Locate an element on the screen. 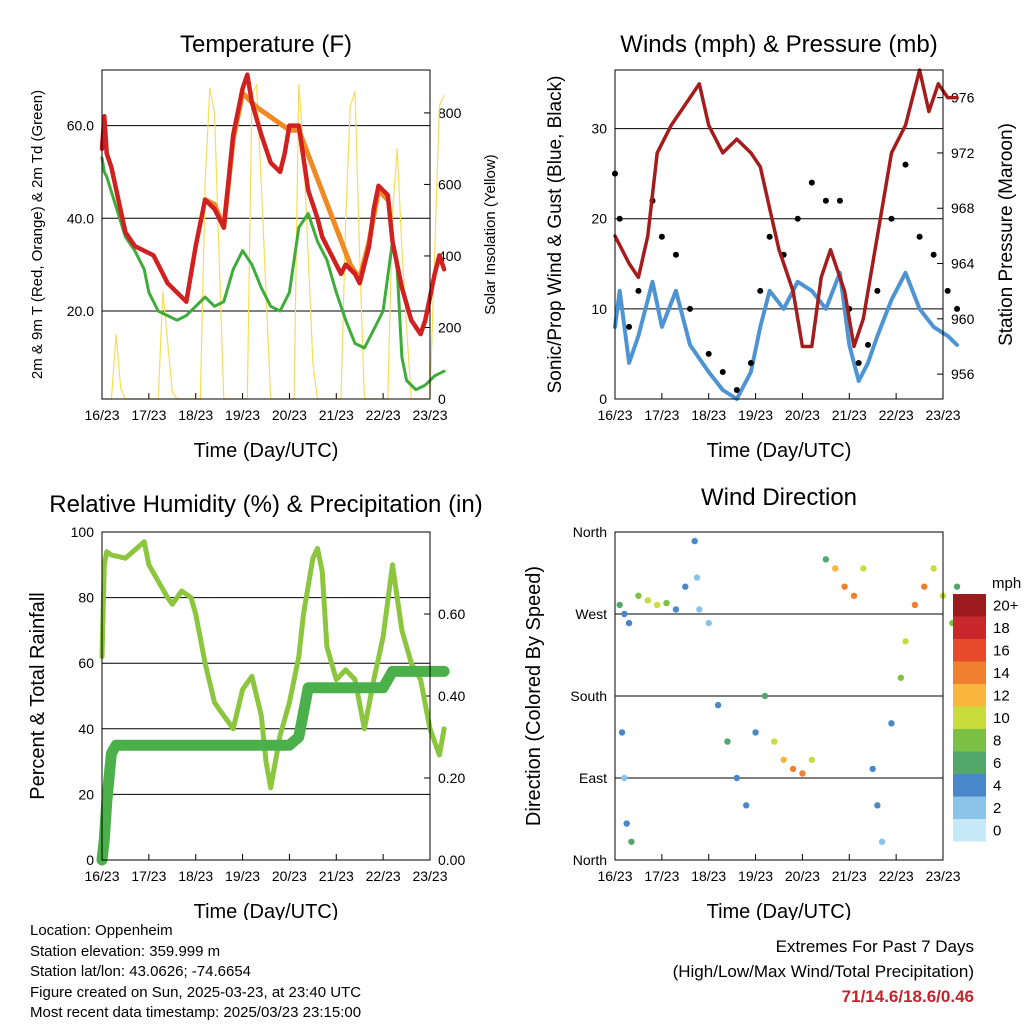 The height and width of the screenshot is (1024, 1024). y-right-tick-label: 968 is located at coordinates (963, 208).